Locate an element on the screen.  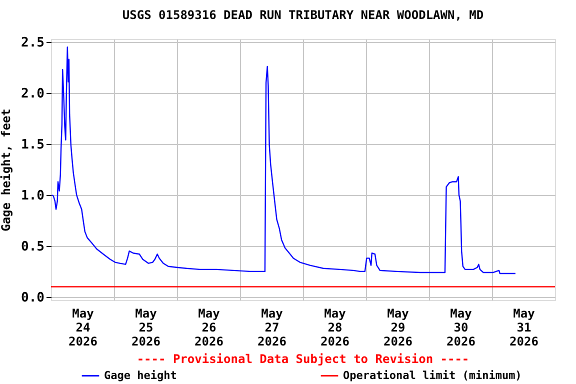
y-tick-label: 1.0 is located at coordinates (33, 196).